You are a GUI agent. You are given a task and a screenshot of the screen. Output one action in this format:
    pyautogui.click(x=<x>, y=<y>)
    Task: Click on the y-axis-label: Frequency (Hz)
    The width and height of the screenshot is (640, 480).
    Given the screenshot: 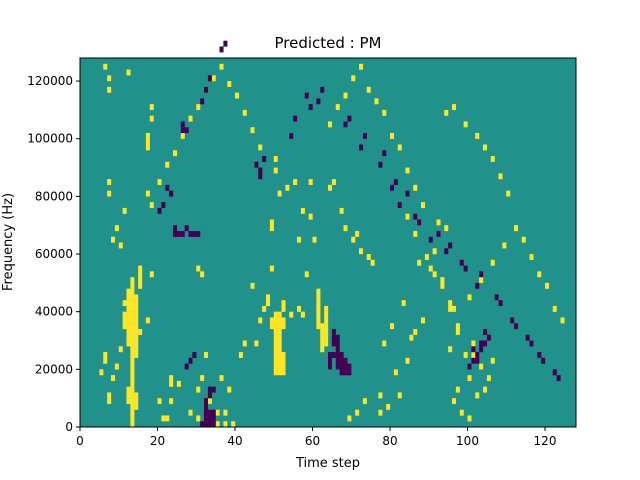 What is the action you would take?
    pyautogui.click(x=8, y=242)
    